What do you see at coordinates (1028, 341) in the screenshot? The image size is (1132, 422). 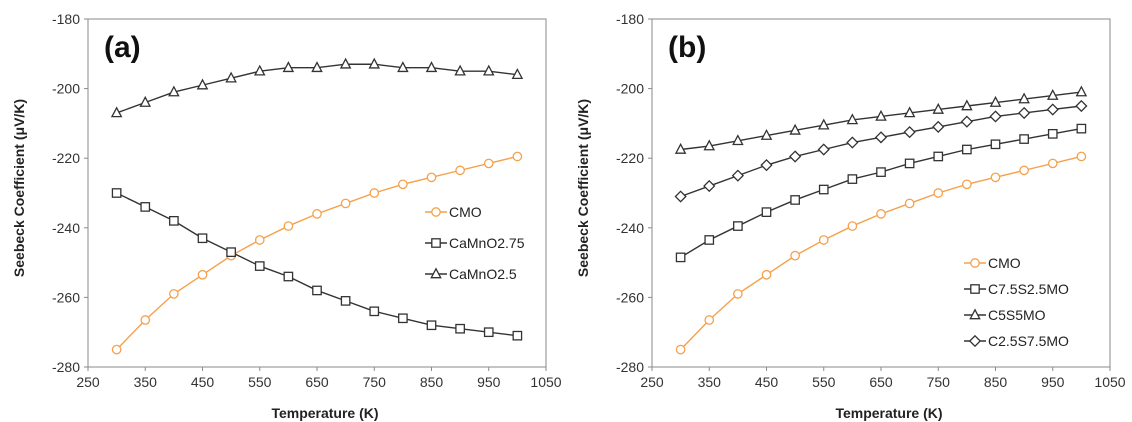 I see `legend-label: C2.5S7.5MO` at bounding box center [1028, 341].